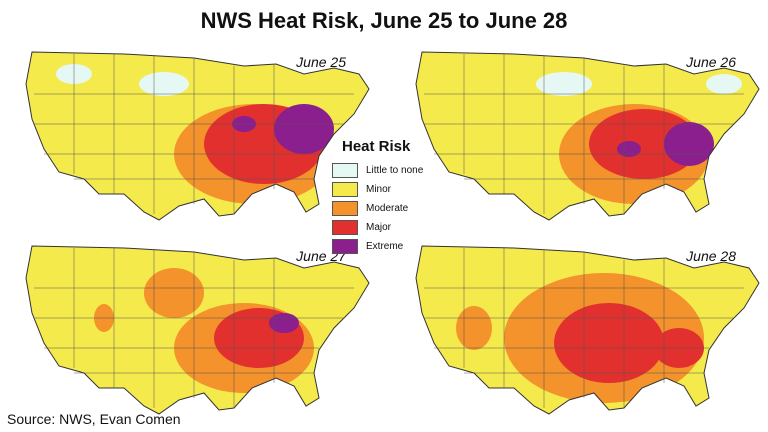  I want to click on legend-item: Major, so click(387, 227).